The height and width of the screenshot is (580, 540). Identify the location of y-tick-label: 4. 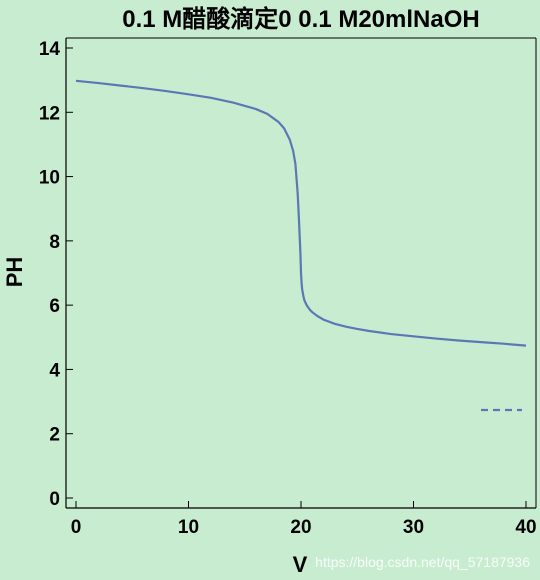
(54, 370).